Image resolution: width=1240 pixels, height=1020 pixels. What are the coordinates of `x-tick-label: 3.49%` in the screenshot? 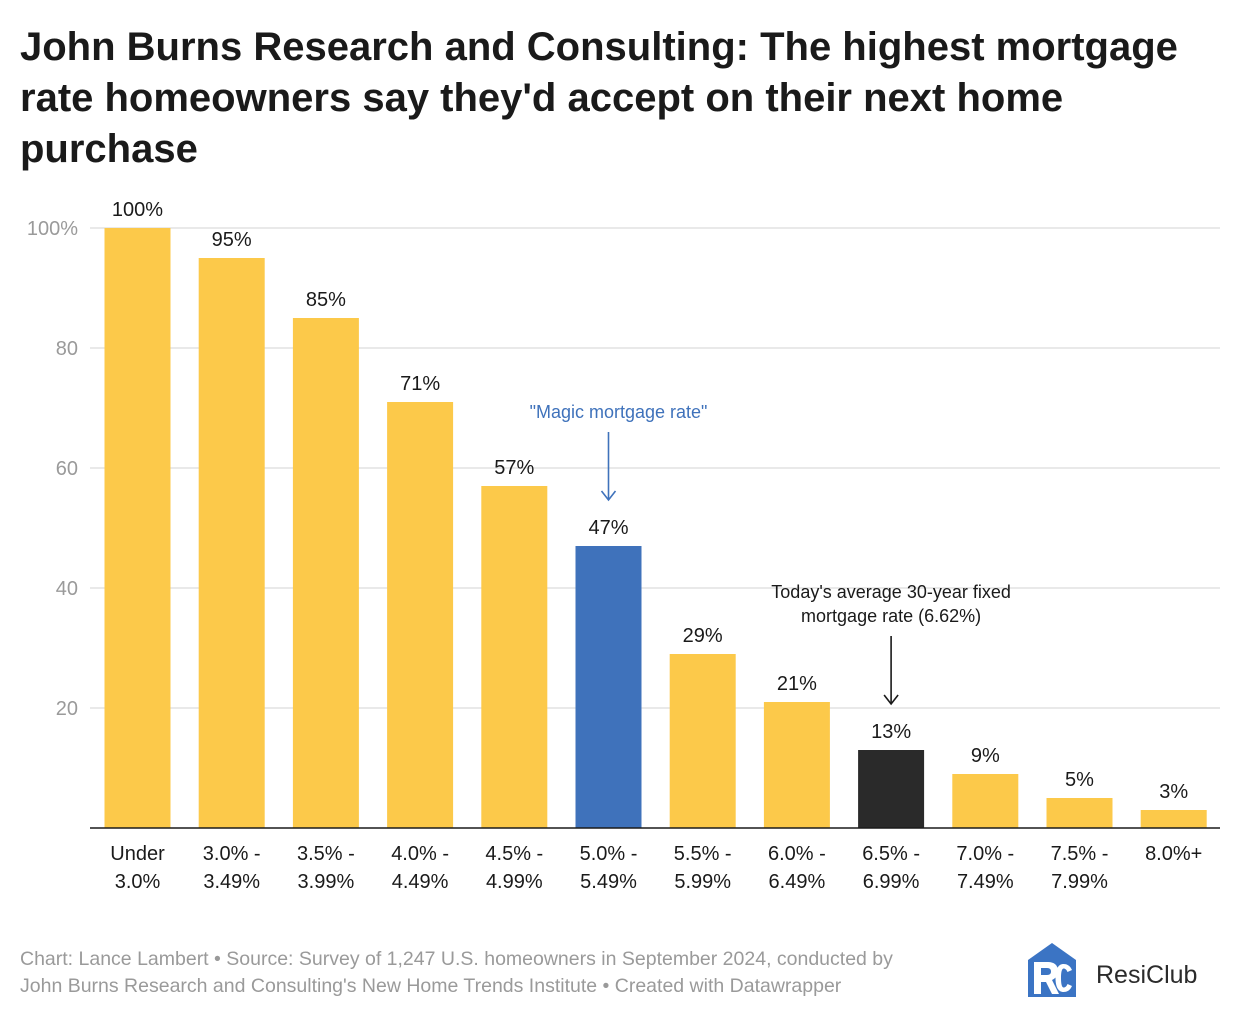 It's located at (231, 882).